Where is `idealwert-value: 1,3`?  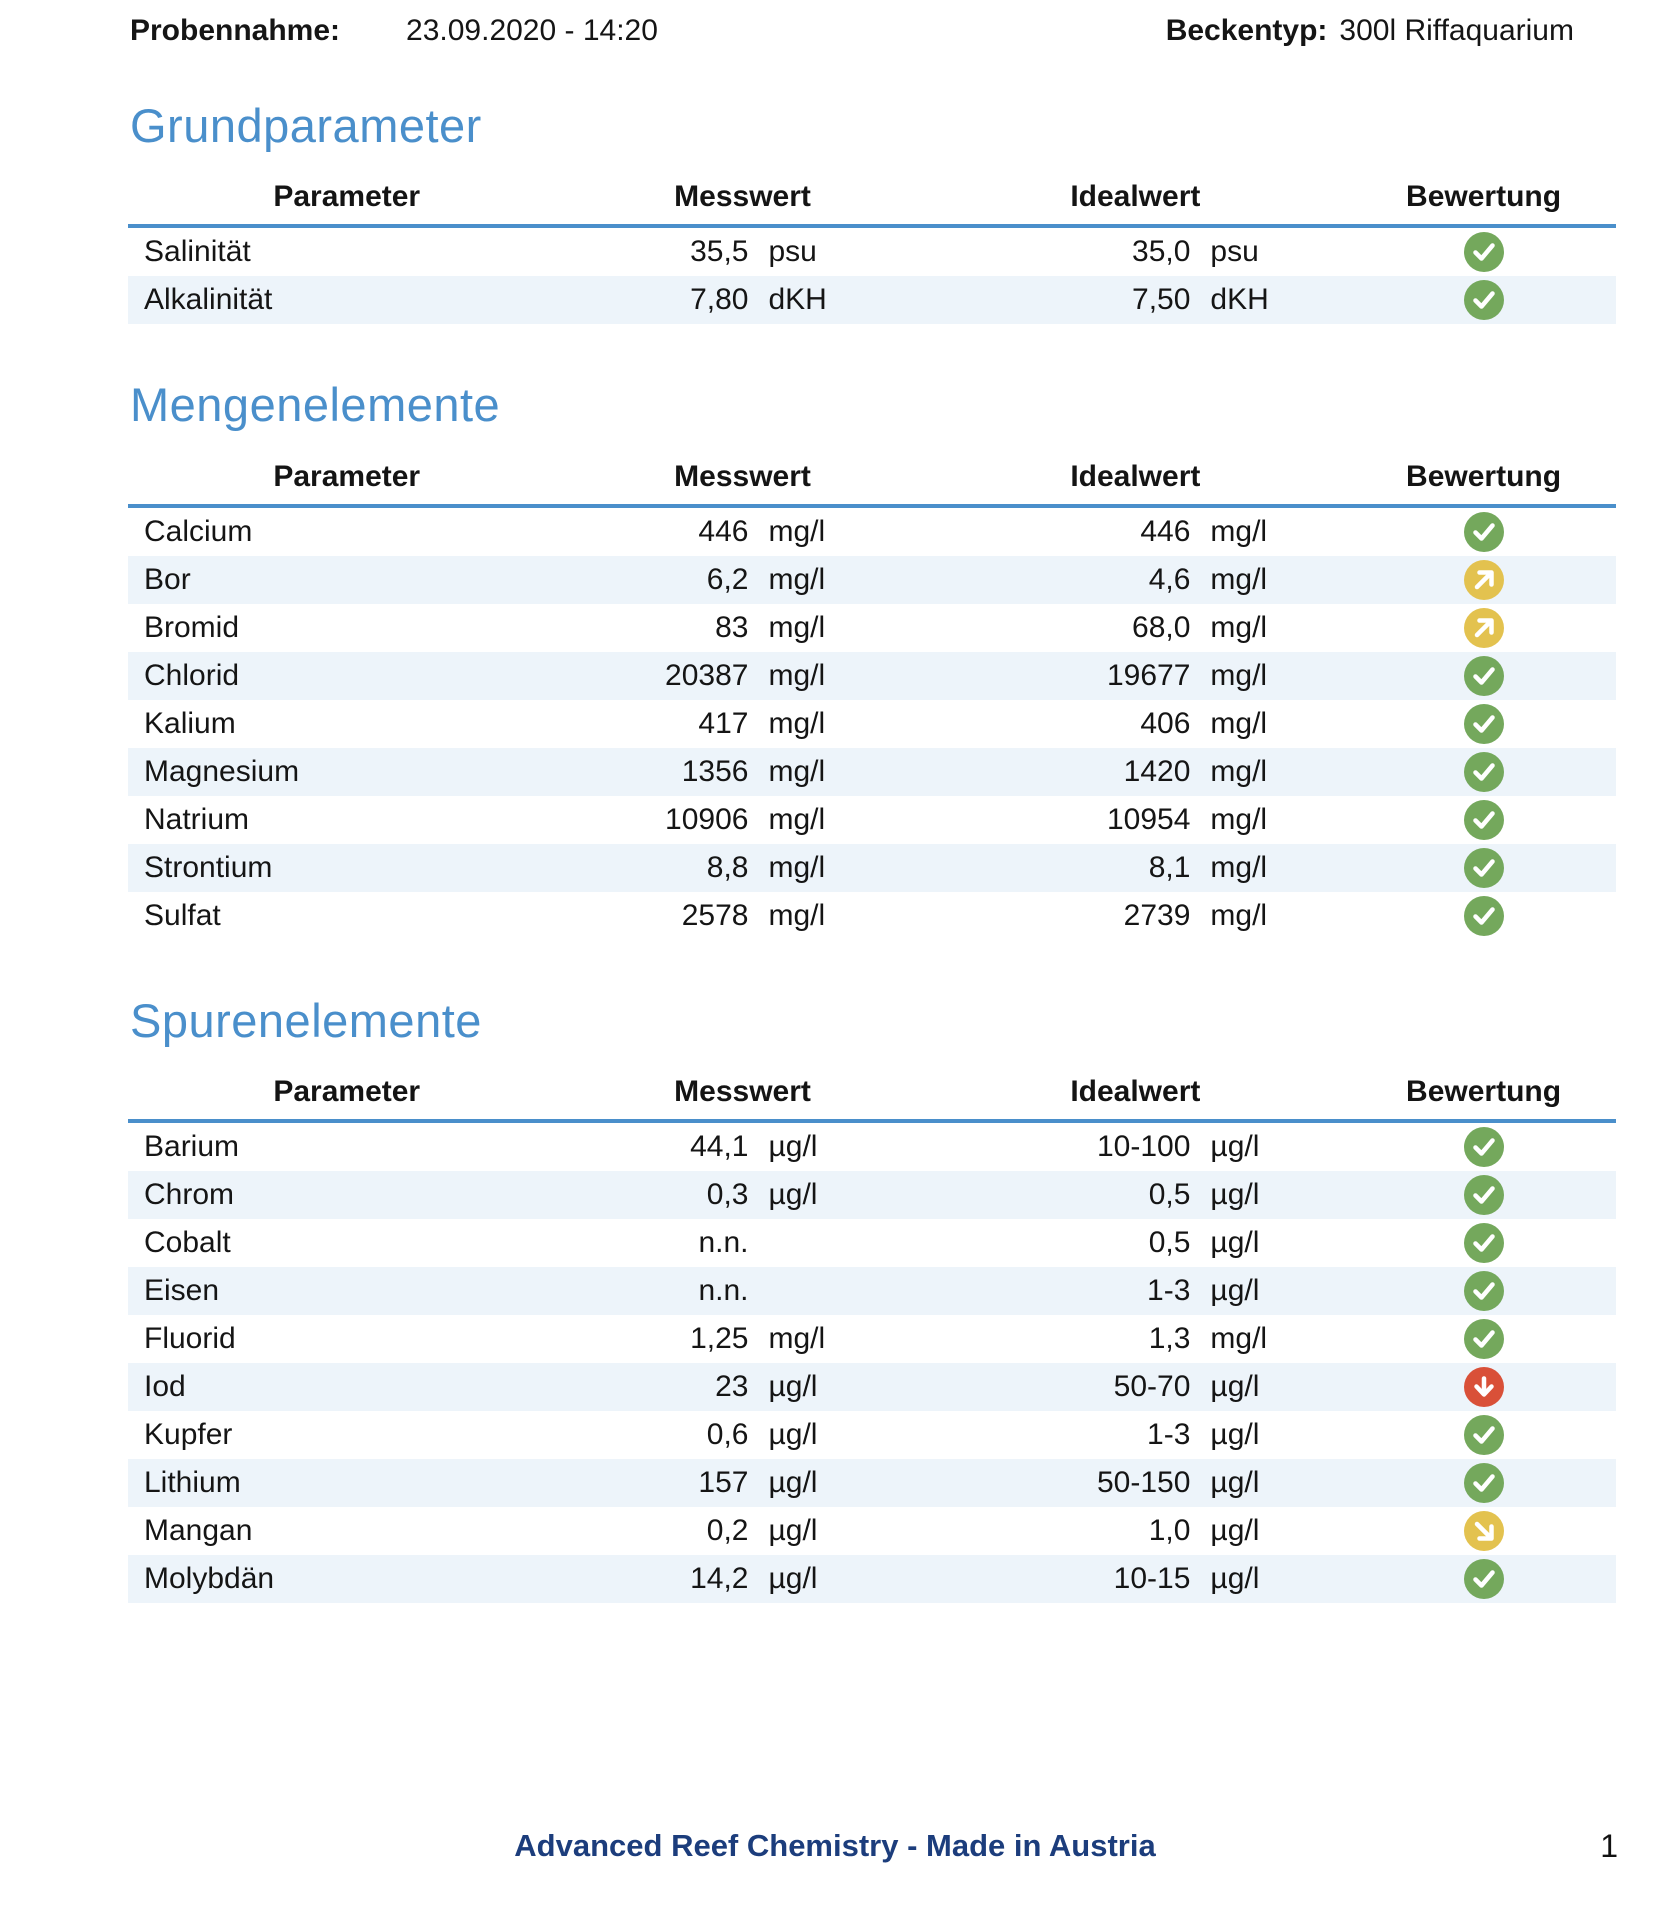
idealwert-value: 1,3 is located at coordinates (1169, 1339).